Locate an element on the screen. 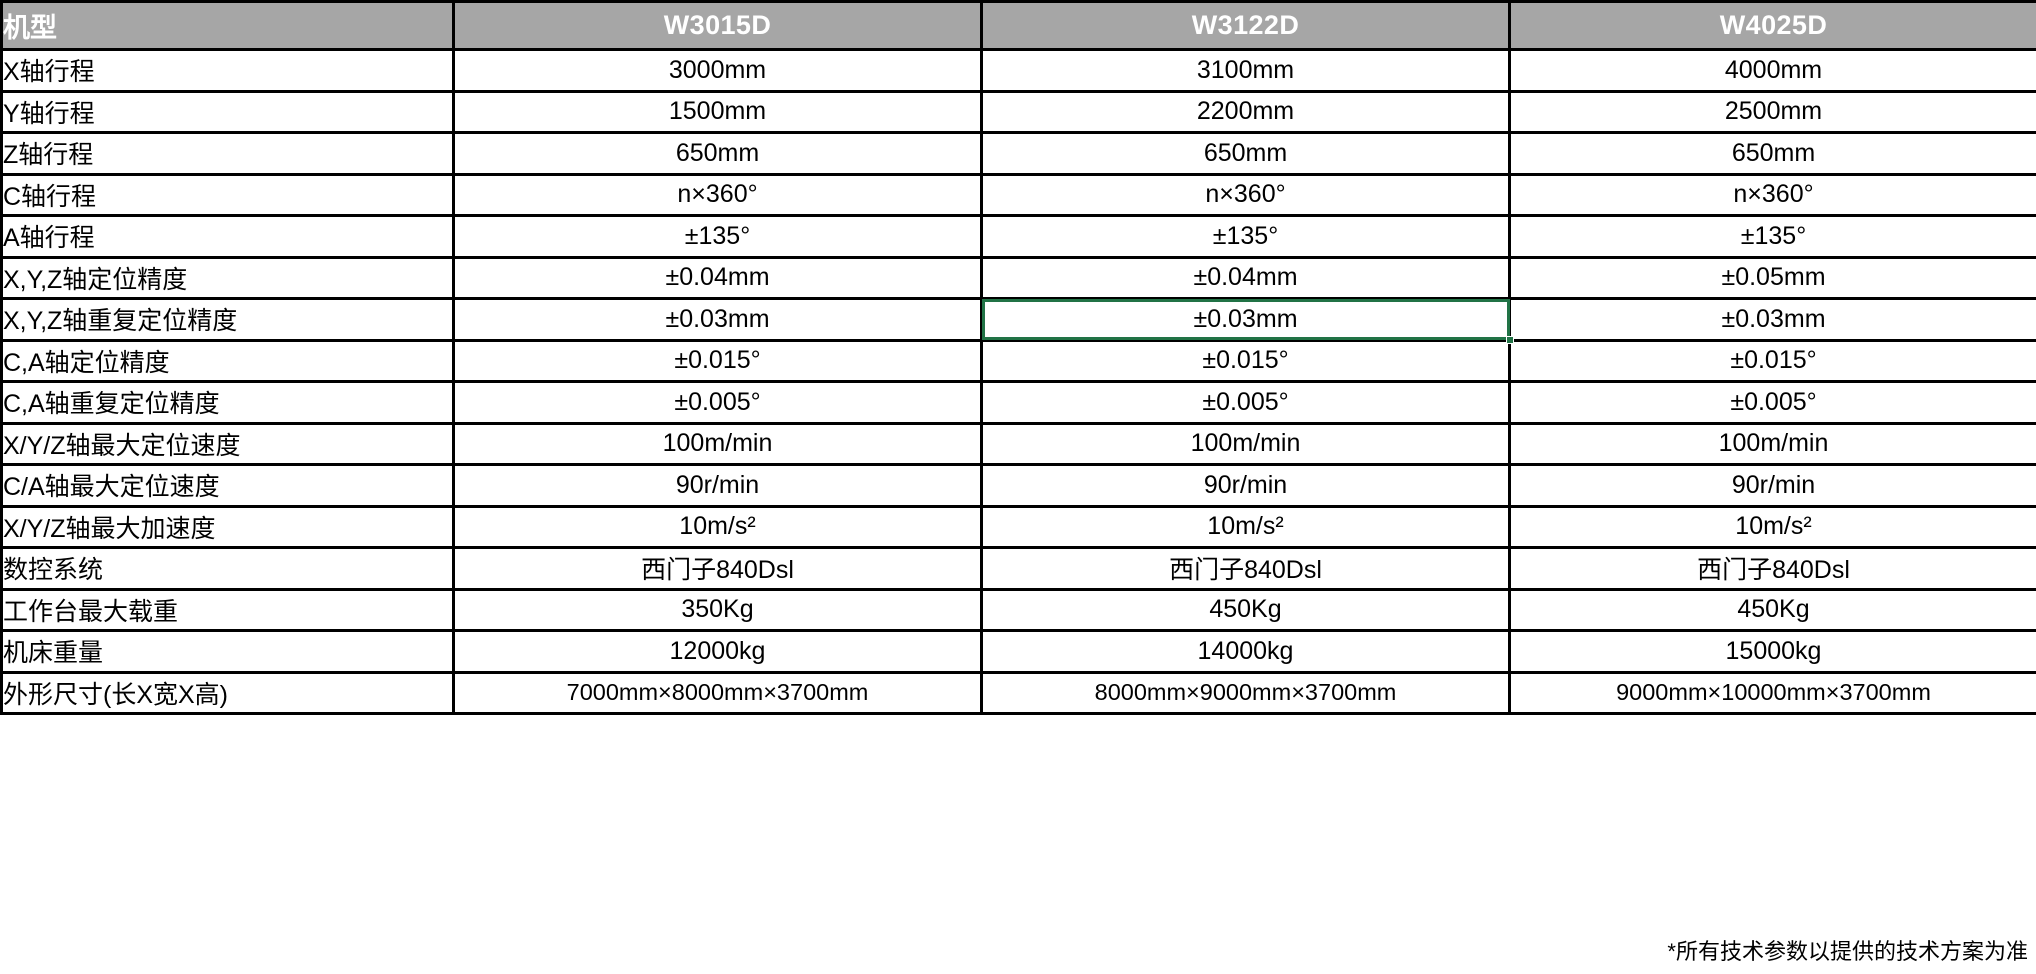 This screenshot has height=974, width=2036. value-cell-r3-c1: n×360° is located at coordinates (1245, 194).